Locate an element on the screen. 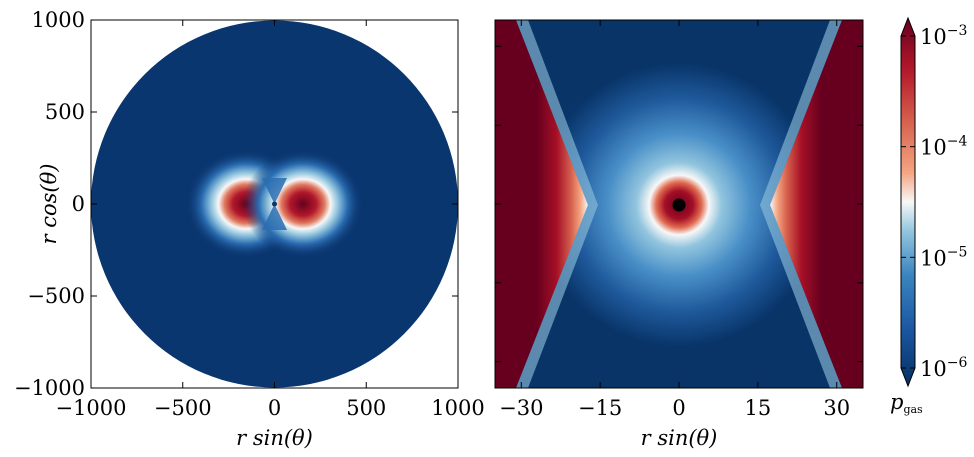 The image size is (974, 457). left-x-tick-label: −500 is located at coordinates (183, 408).